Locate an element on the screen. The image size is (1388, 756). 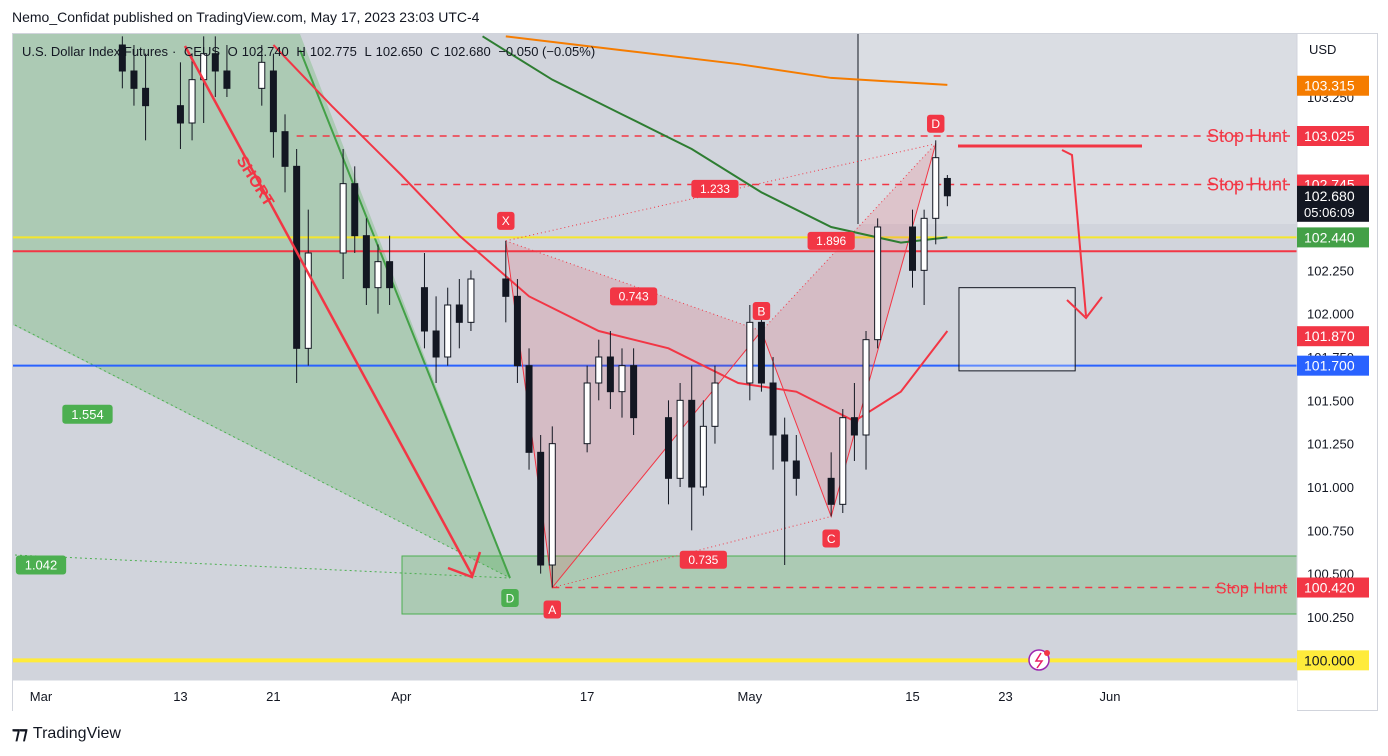
price-tick-label: 101.000 is located at coordinates (1330, 487).